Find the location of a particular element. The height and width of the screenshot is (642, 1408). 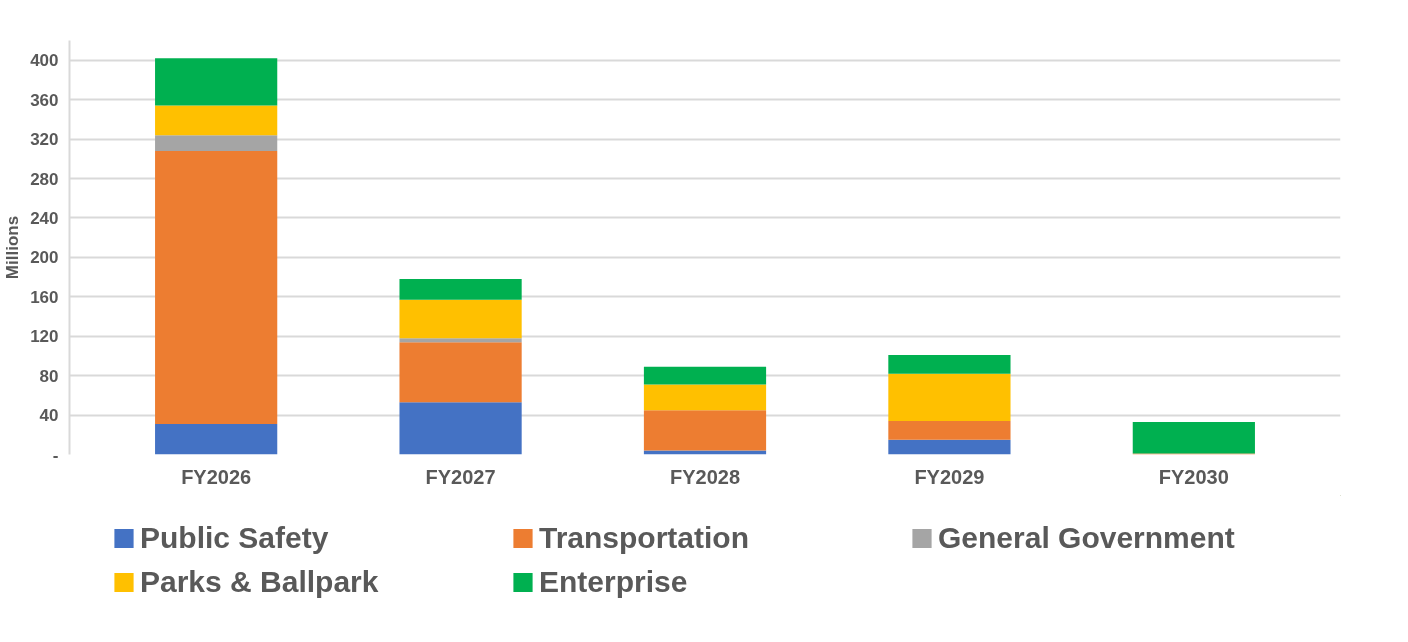

x-tick-label: FY2026 is located at coordinates (216, 476).